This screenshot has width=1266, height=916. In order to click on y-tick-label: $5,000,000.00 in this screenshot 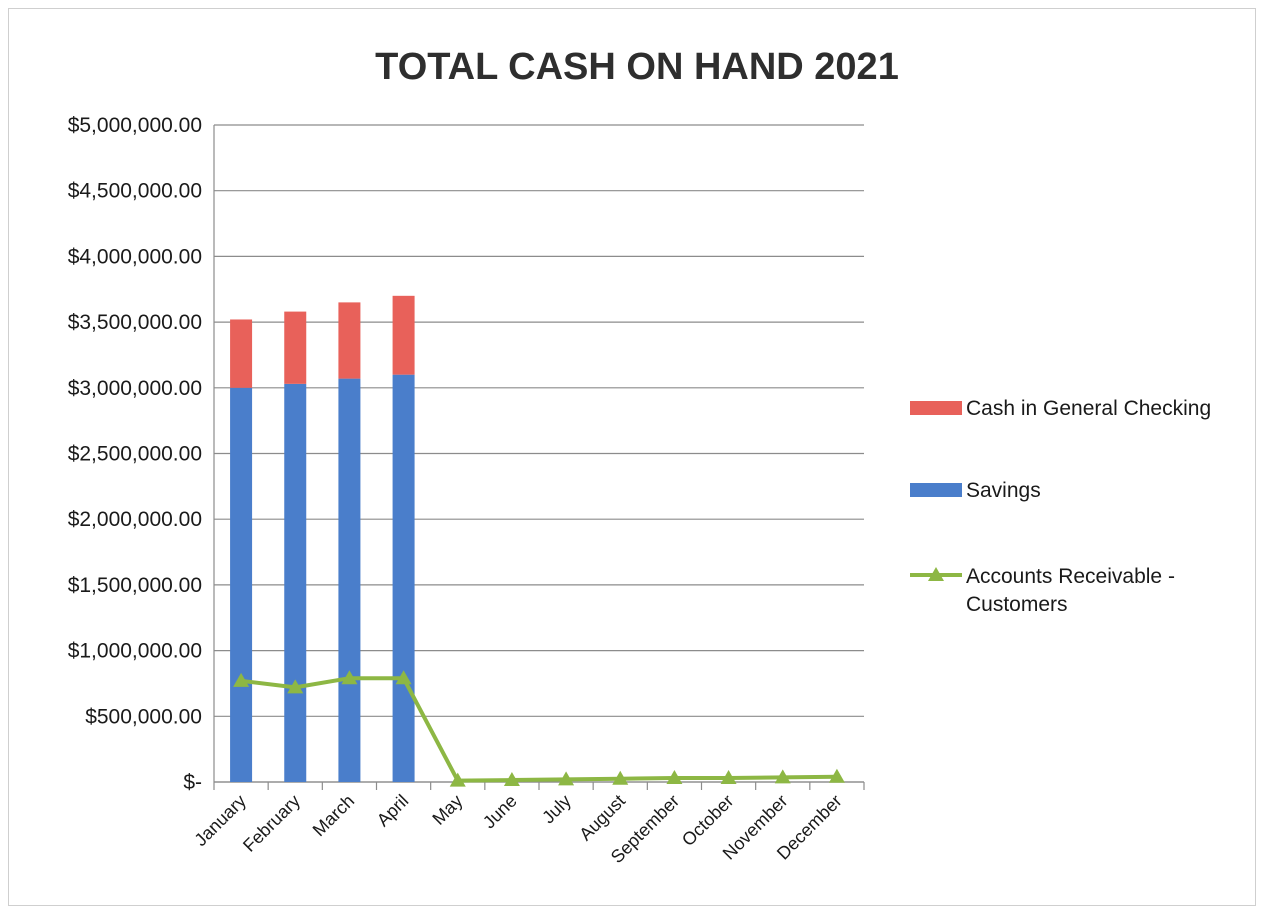, I will do `click(135, 125)`.